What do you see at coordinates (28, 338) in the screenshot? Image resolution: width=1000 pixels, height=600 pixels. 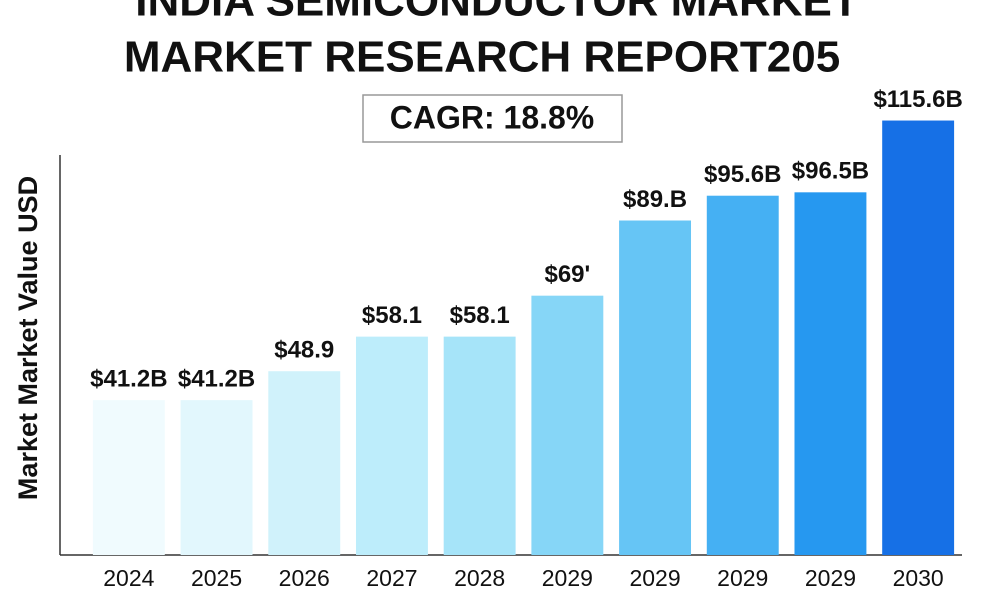 I see `y-axis-label: Market Market Value USD` at bounding box center [28, 338].